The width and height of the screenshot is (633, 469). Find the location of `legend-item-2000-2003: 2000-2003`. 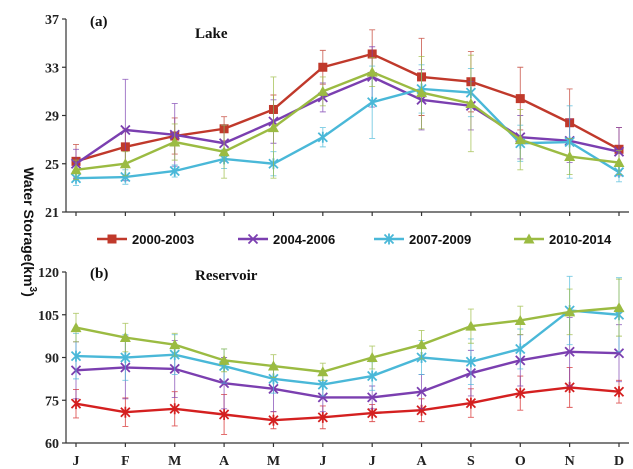

legend-item-2000-2003: 2000-2003 is located at coordinates (145, 239).